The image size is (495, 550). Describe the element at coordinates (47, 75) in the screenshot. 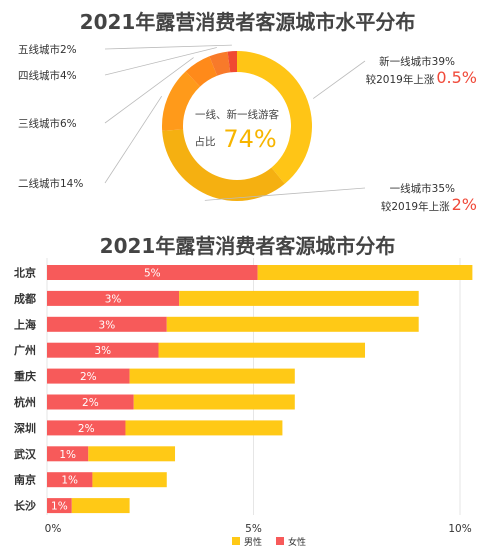

I see `donut-slice-label: 四线城市4%` at that location.